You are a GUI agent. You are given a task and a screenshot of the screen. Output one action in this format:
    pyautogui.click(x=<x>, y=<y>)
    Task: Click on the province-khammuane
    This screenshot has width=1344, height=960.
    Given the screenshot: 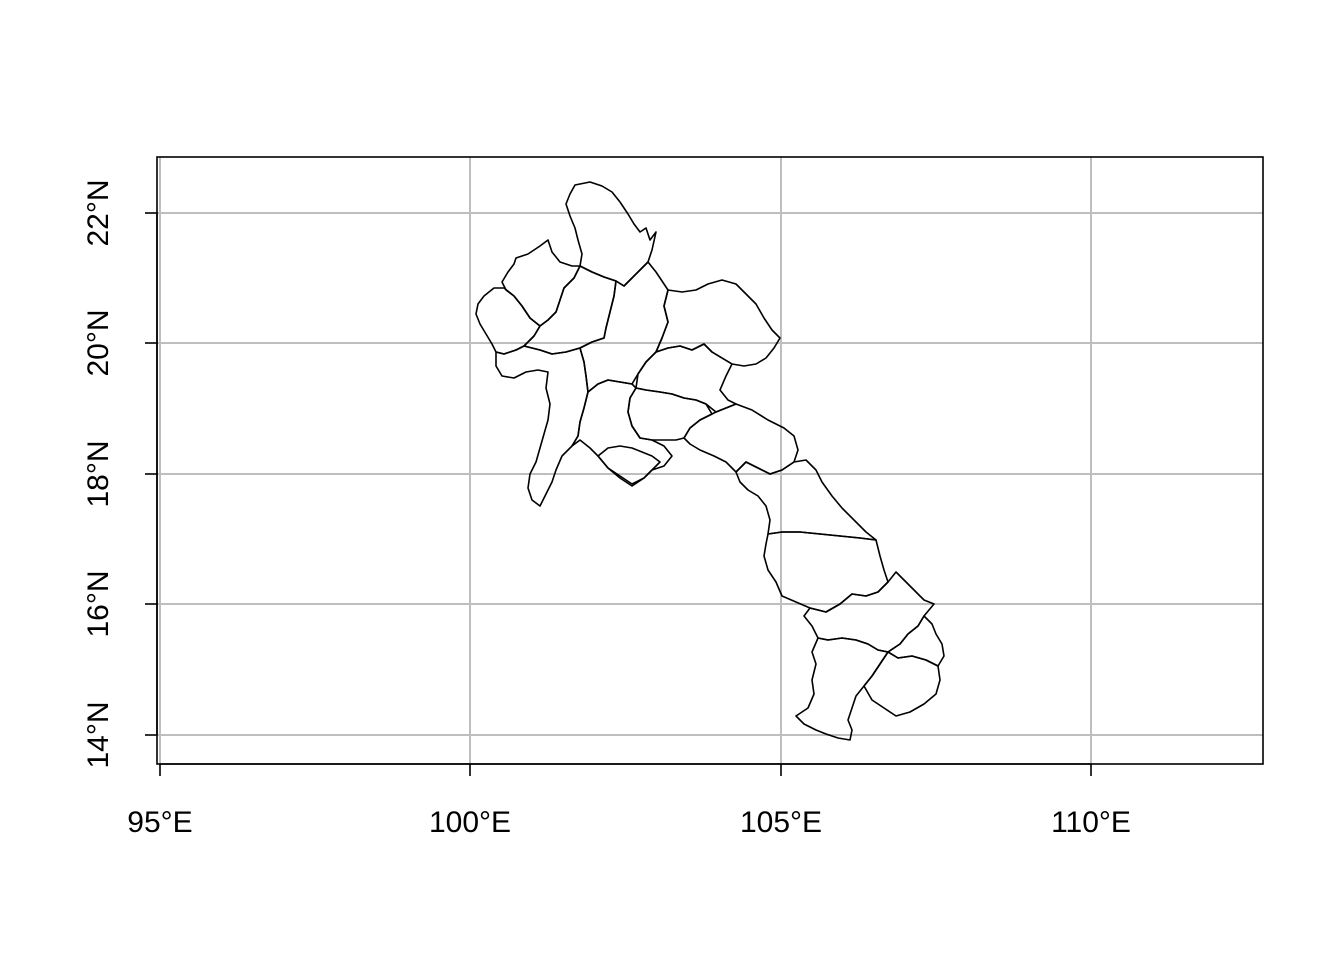 What is the action you would take?
    pyautogui.click(x=806, y=500)
    